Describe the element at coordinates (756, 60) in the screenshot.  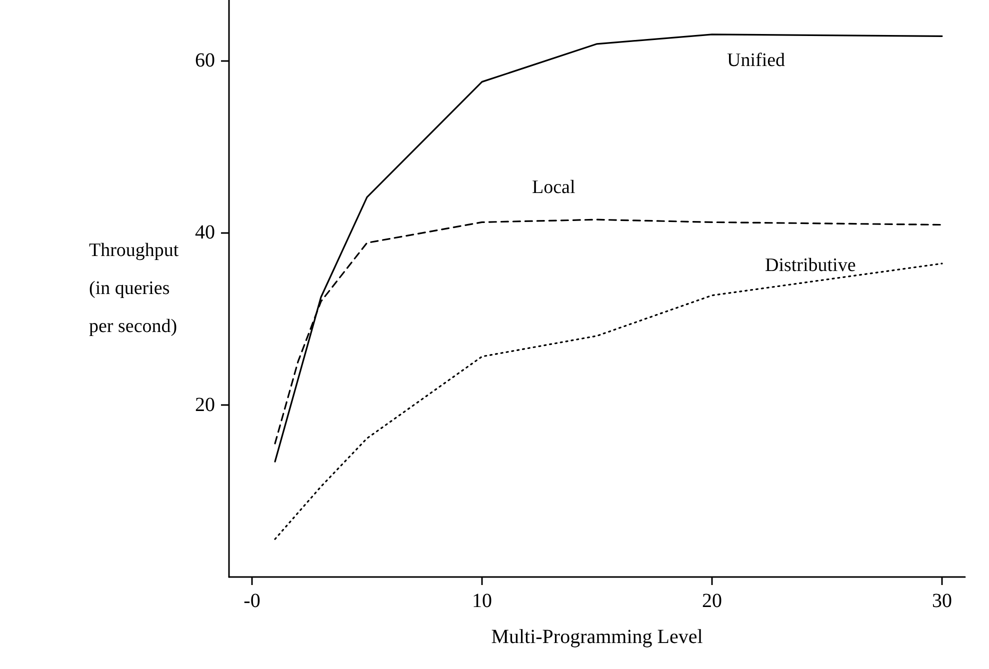
I see `series-label: Unified` at that location.